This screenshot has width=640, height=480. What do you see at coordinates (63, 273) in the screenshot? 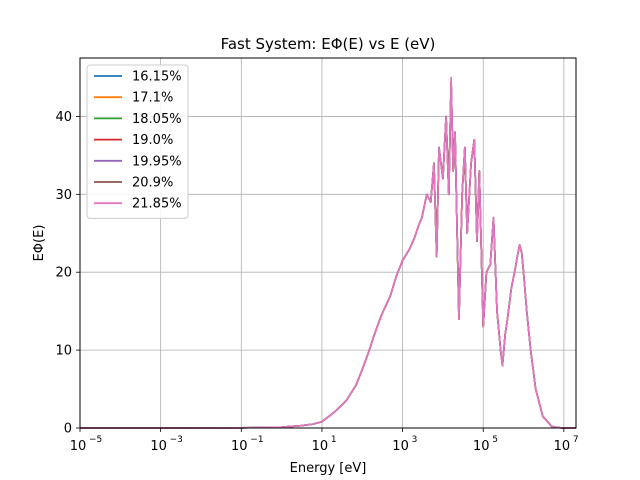
I see `y-tick-label: 20` at bounding box center [63, 273].